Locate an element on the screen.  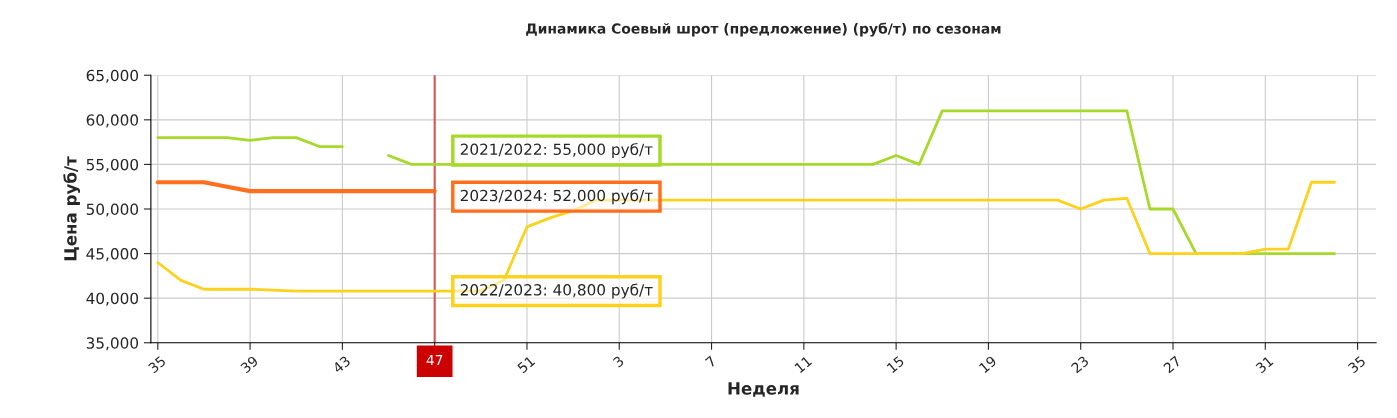
y-tick-label: 65,000 is located at coordinates (112, 76).